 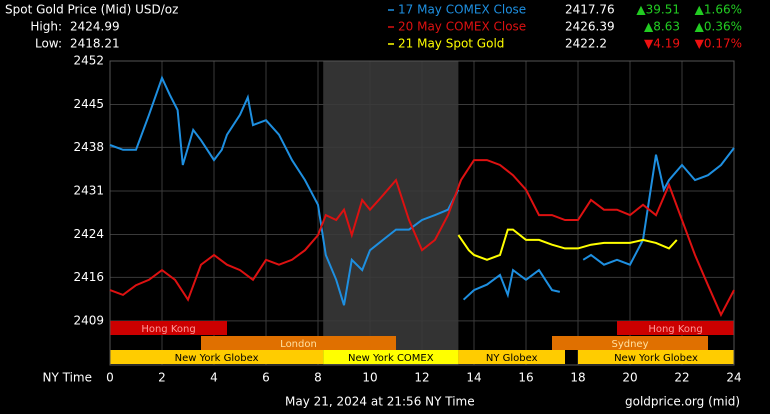 What do you see at coordinates (88, 147) in the screenshot?
I see `y-tick-label: 2438` at bounding box center [88, 147].